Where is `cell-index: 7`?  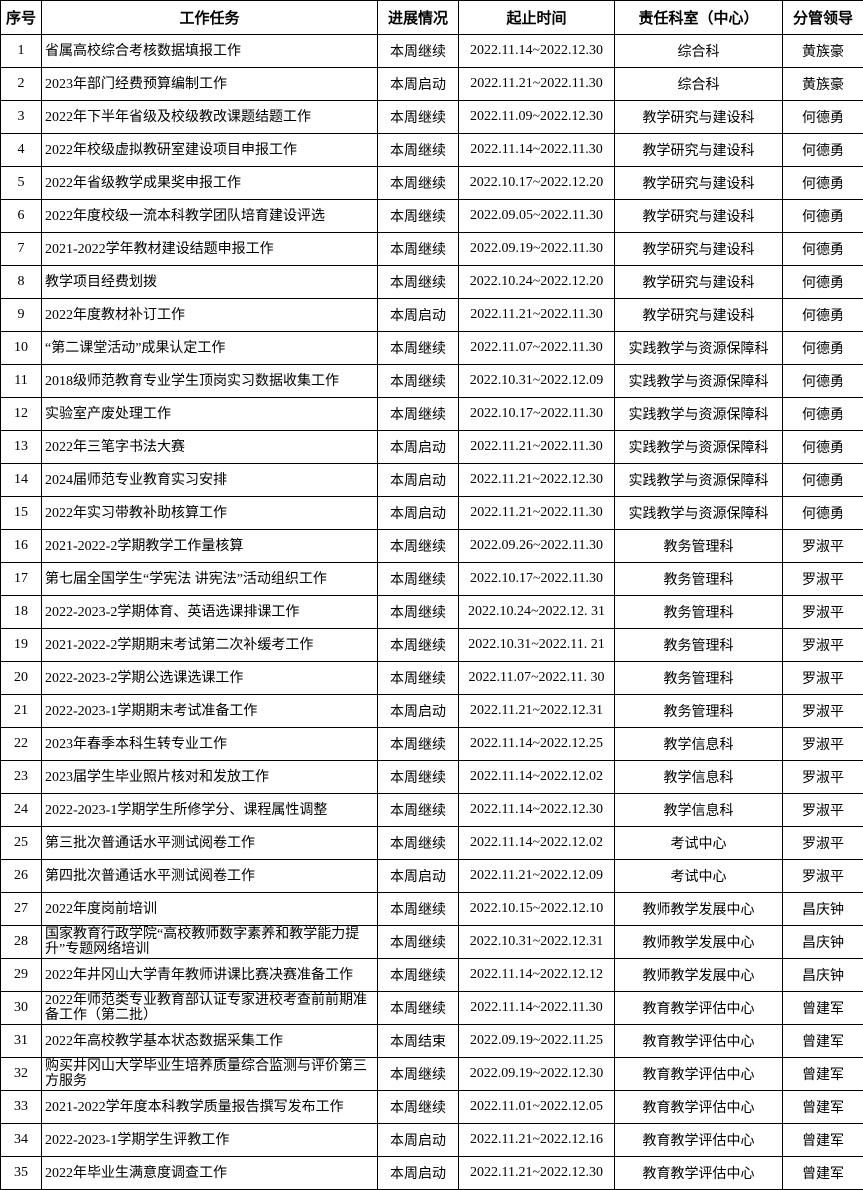 cell-index: 7 is located at coordinates (21, 249).